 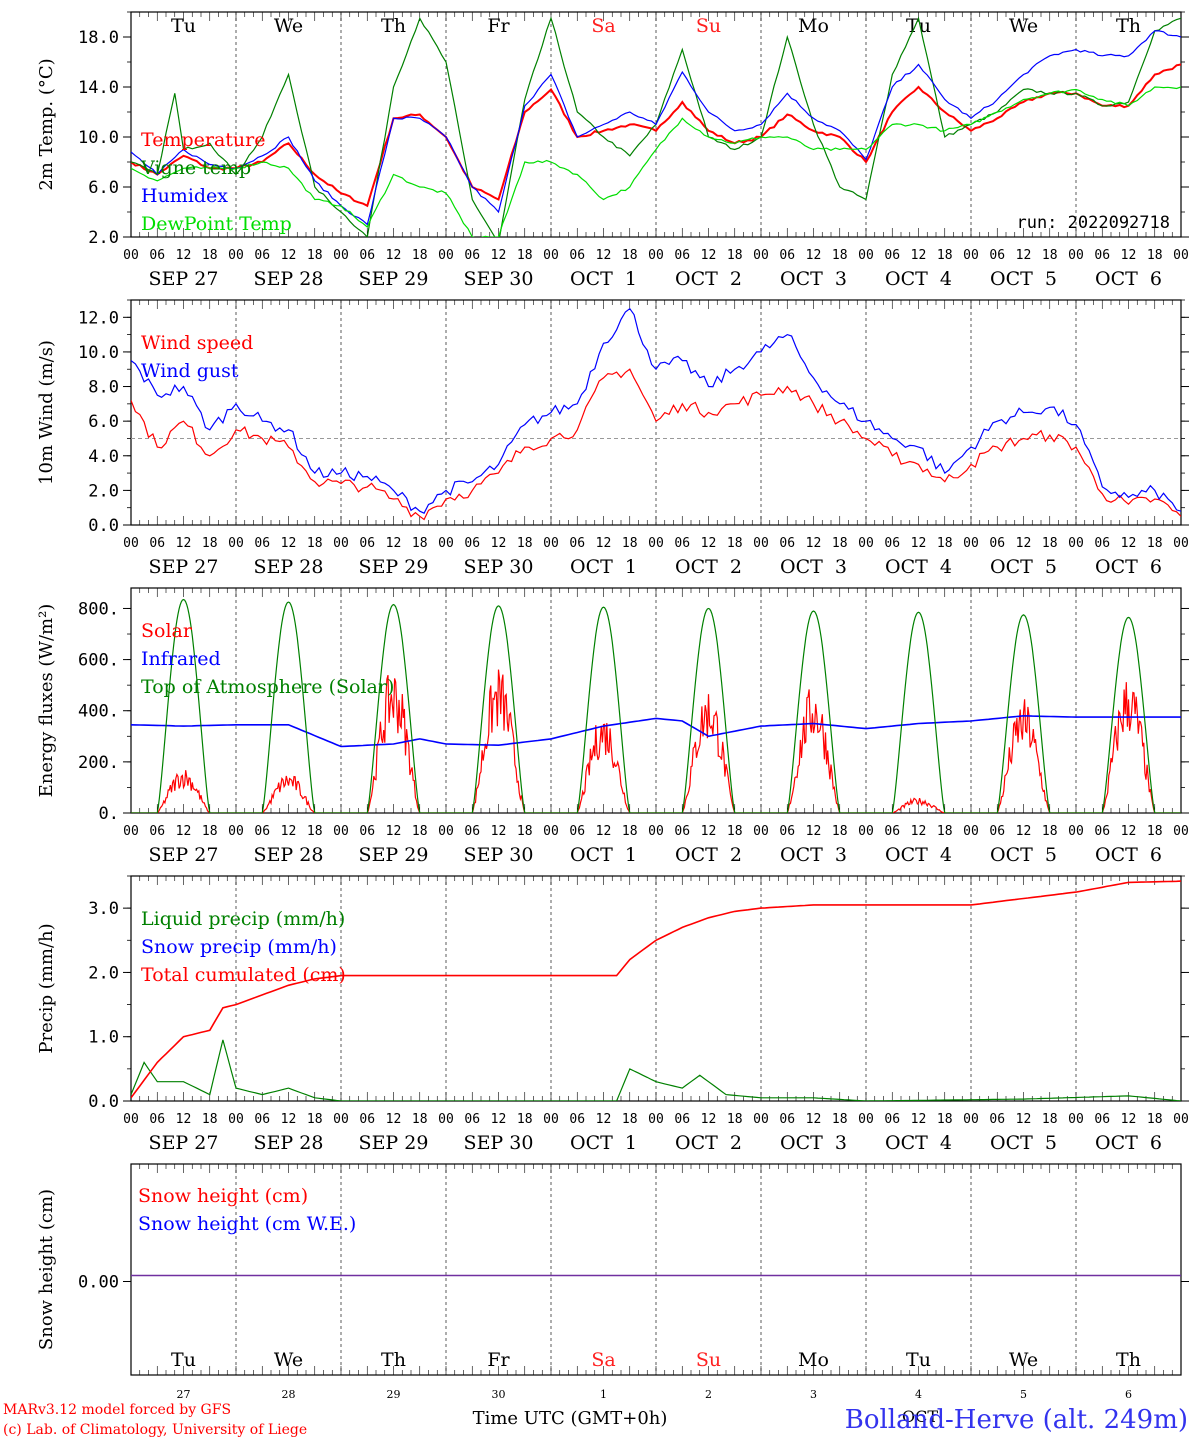 I want to click on date-label: SEP 27, so click(x=184, y=567).